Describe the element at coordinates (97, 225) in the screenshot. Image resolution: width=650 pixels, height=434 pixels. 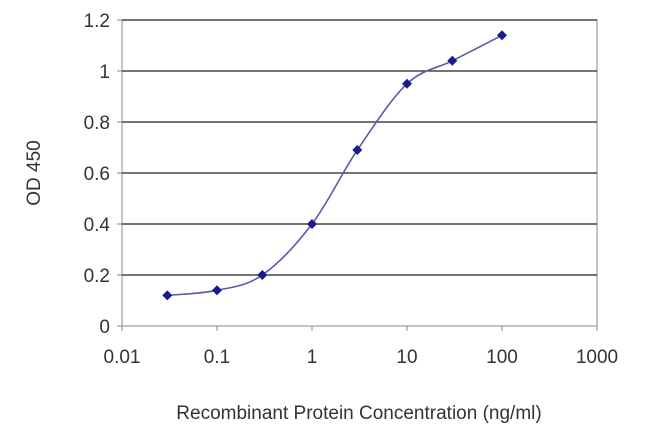
I see `y-tick-label-2: 0.4` at that location.